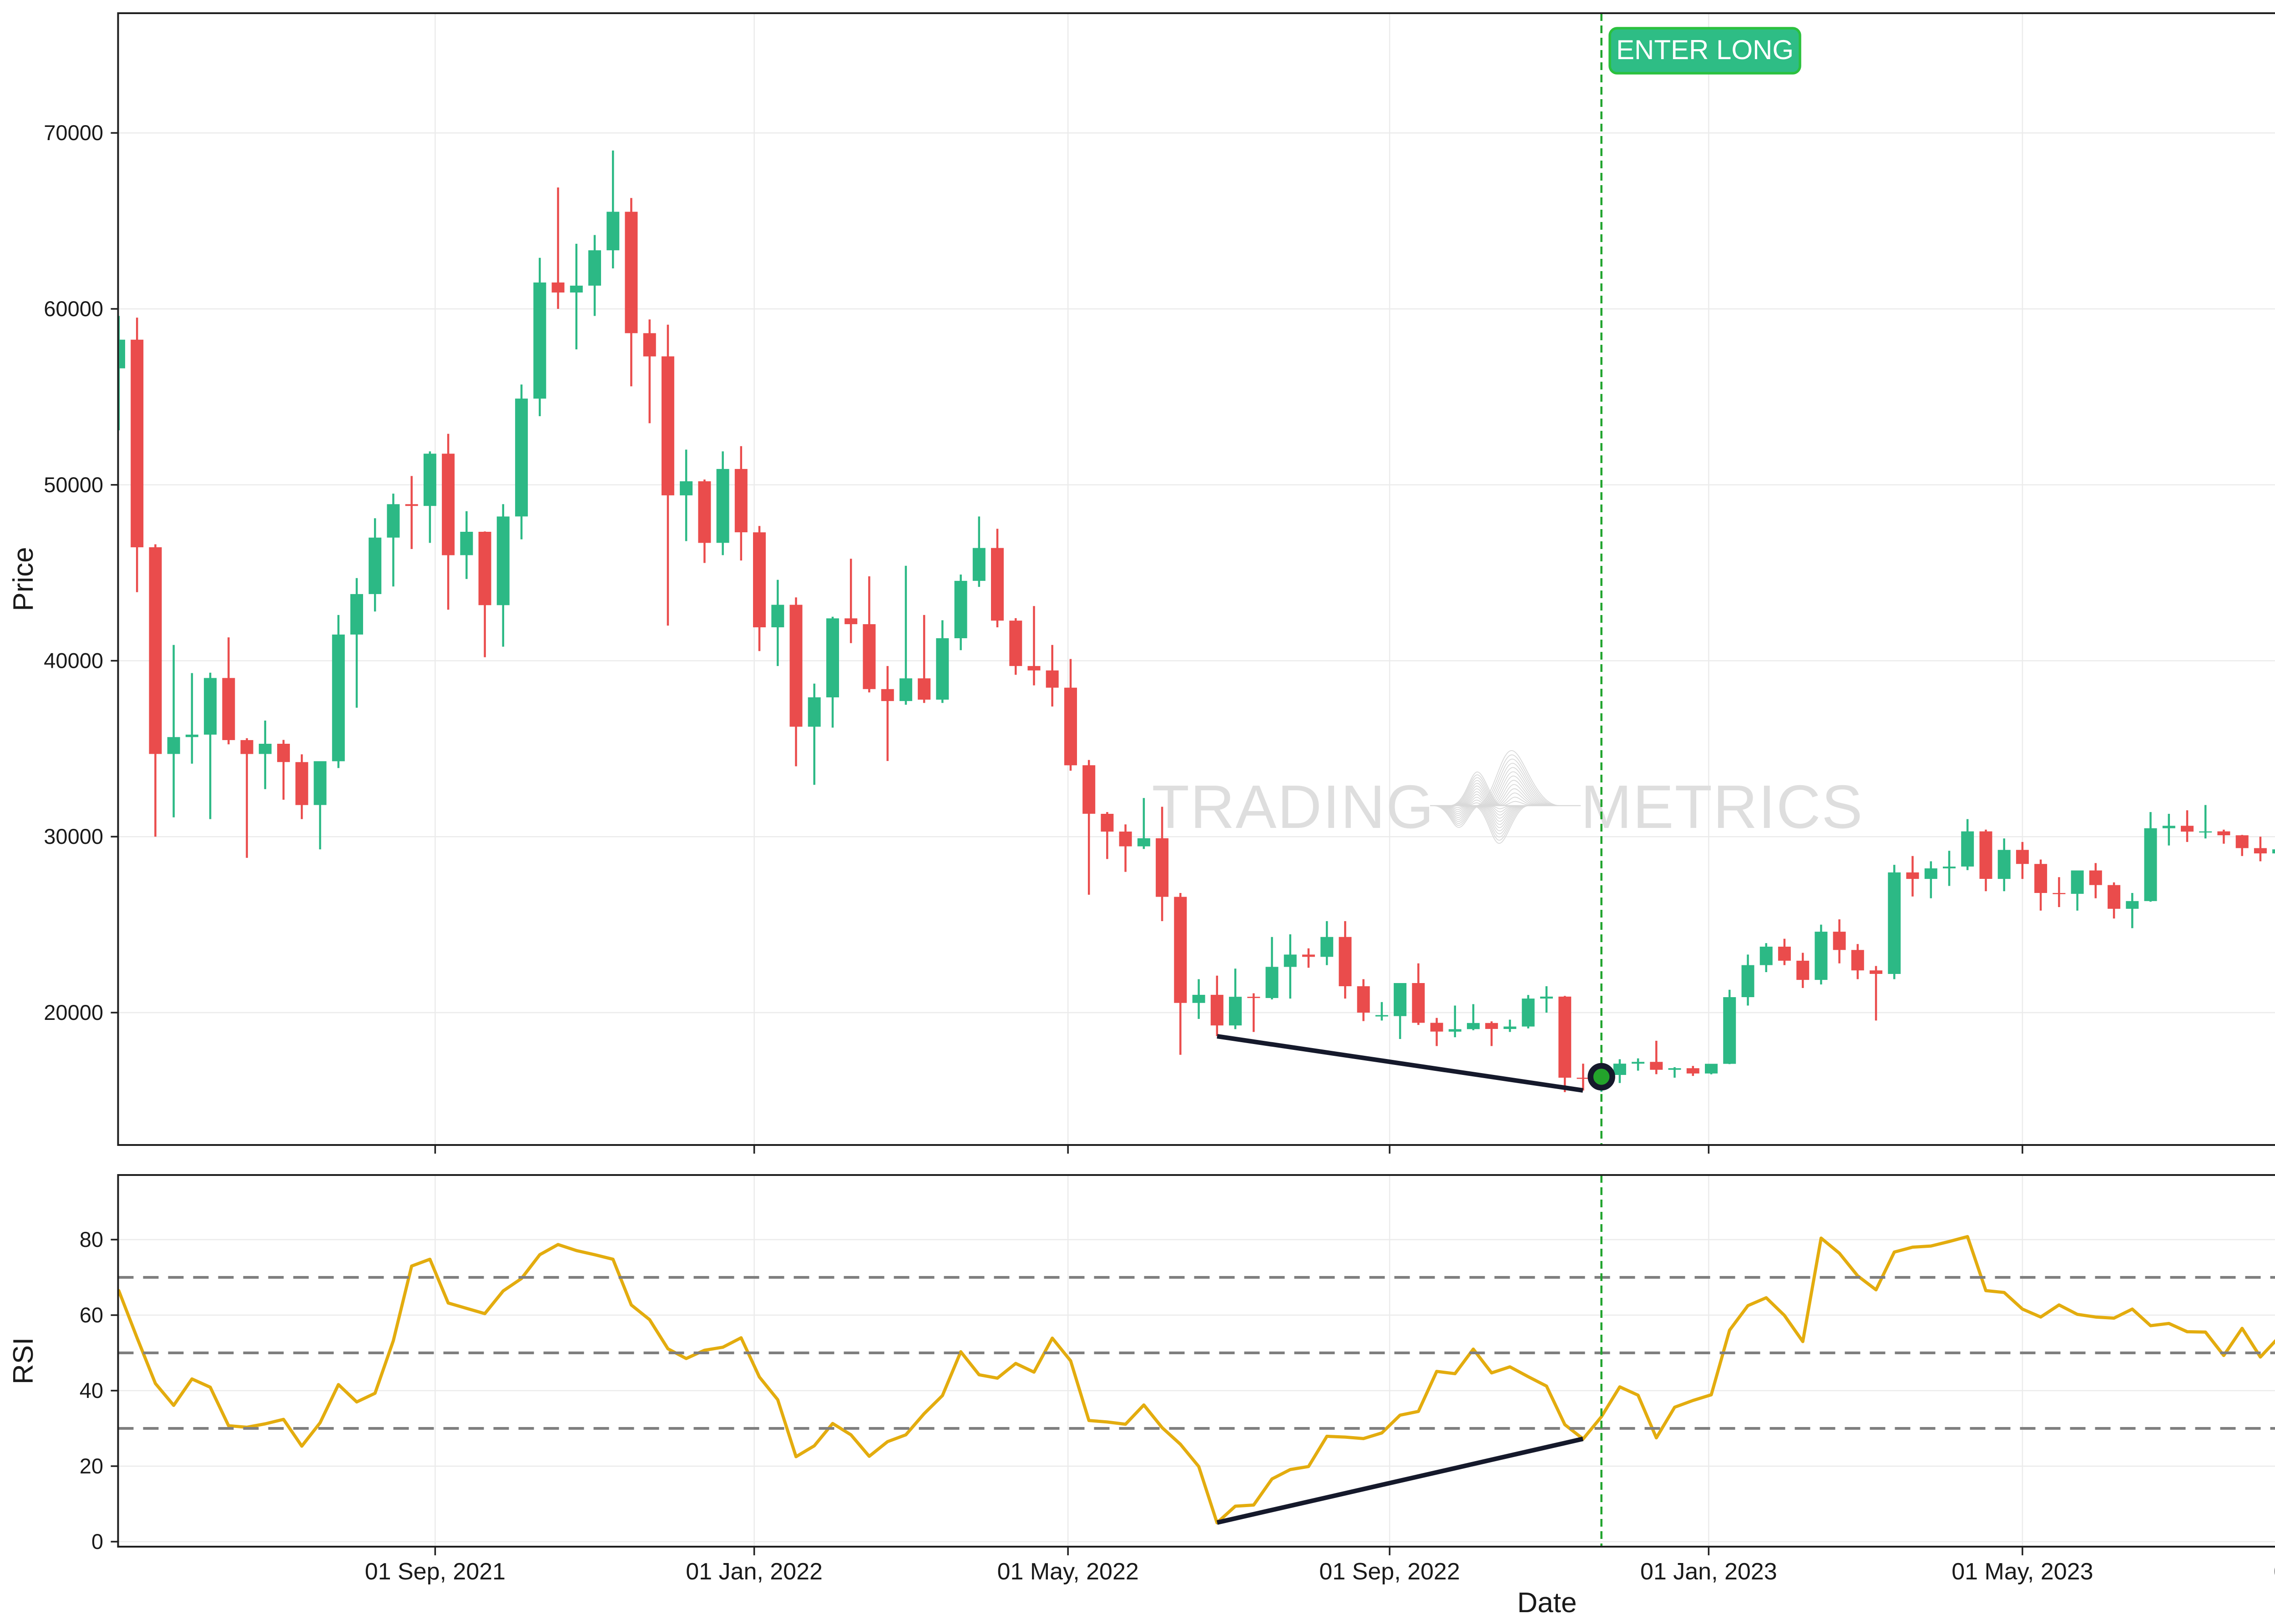 The width and height of the screenshot is (2275, 1624). Describe the element at coordinates (73, 1012) in the screenshot. I see `svg-text: 20000` at that location.